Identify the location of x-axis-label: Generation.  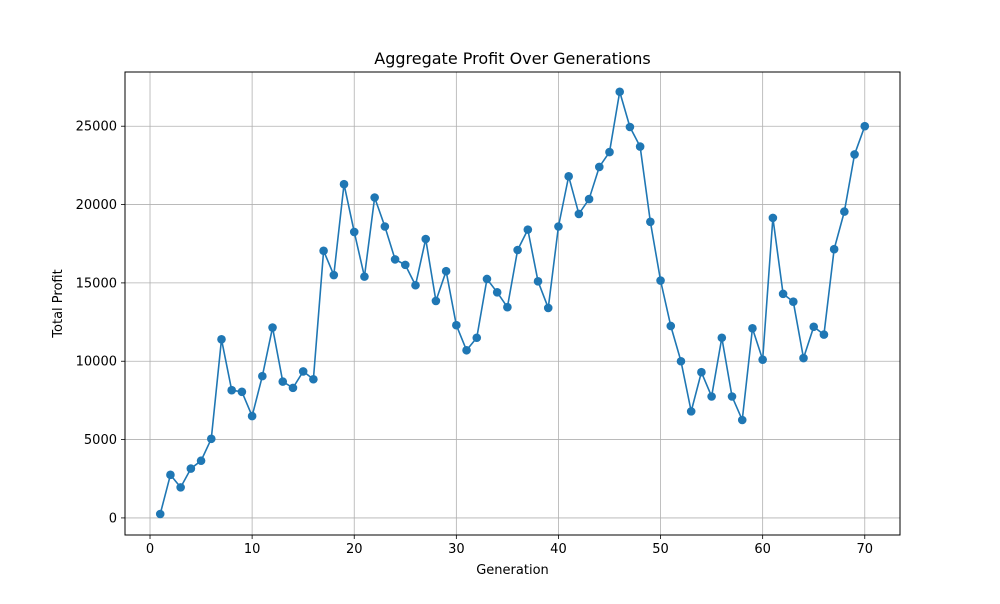
(512, 570).